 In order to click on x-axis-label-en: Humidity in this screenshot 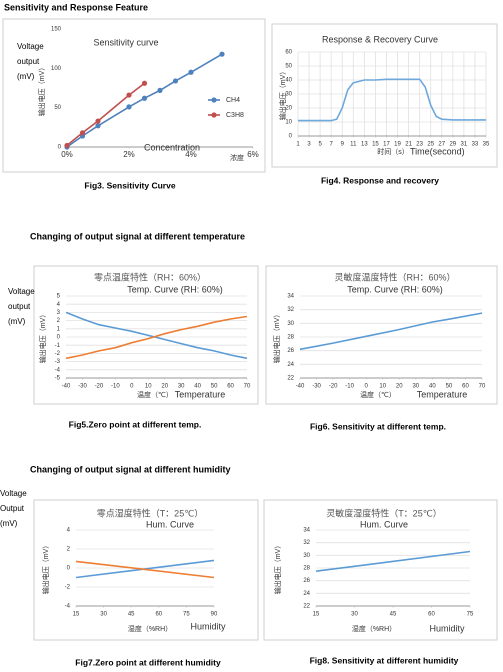, I will do `click(447, 628)`.